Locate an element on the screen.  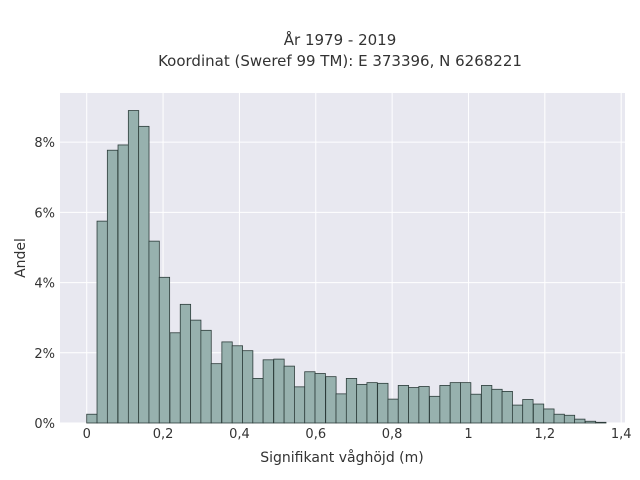
x-tick-label: 1,2 is located at coordinates (544, 434).